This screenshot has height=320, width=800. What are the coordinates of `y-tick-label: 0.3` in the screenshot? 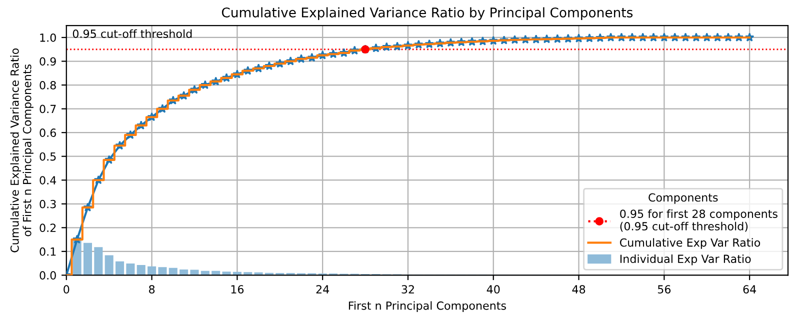 It's located at (48, 204).